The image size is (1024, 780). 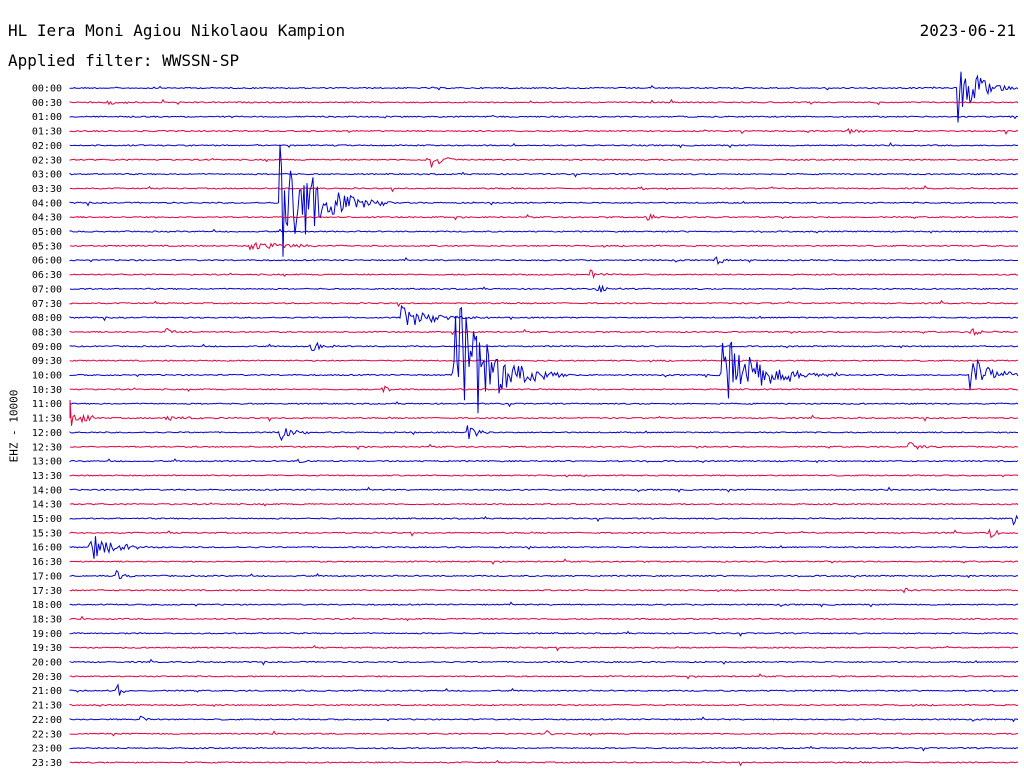 I want to click on tick-label-2100: 21:00, so click(x=47, y=691).